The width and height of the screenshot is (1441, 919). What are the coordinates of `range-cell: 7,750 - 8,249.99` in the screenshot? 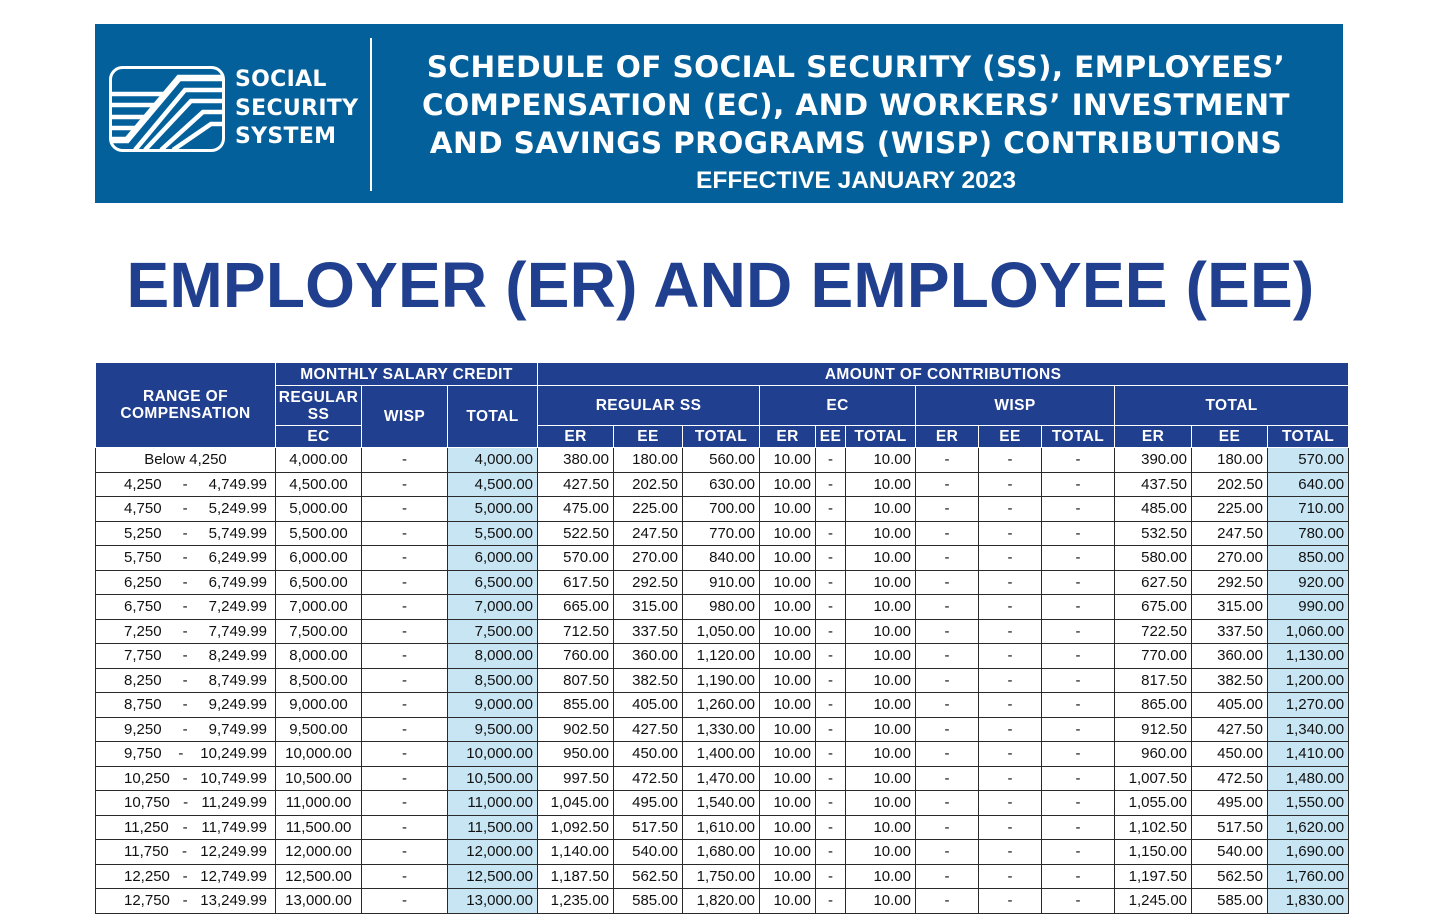 It's located at (185, 656).